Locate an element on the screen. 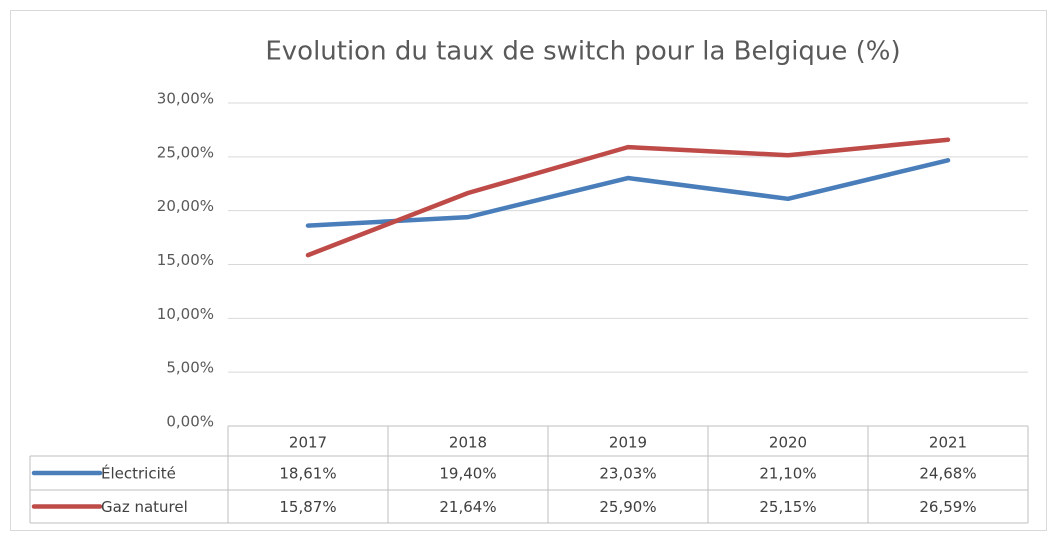  y-tick-label: 20,00% is located at coordinates (185, 206).